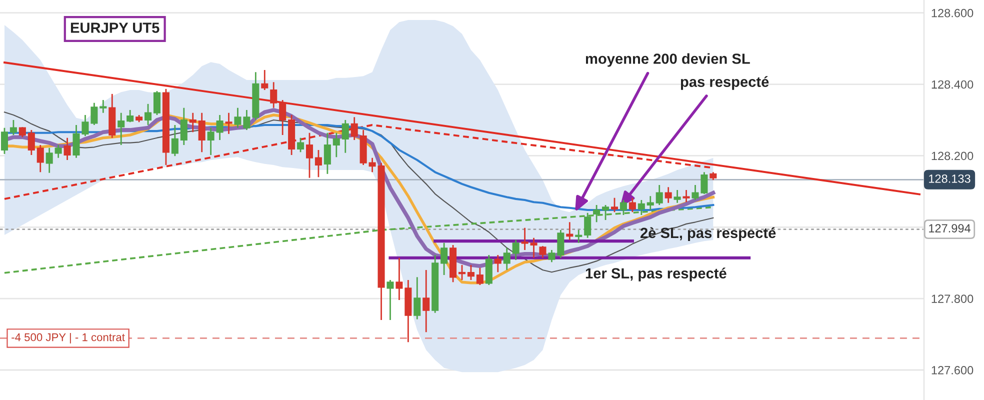  What do you see at coordinates (68, 338) in the screenshot?
I see `ref-line-label: -4 500 JPY | - 1 contrat` at bounding box center [68, 338].